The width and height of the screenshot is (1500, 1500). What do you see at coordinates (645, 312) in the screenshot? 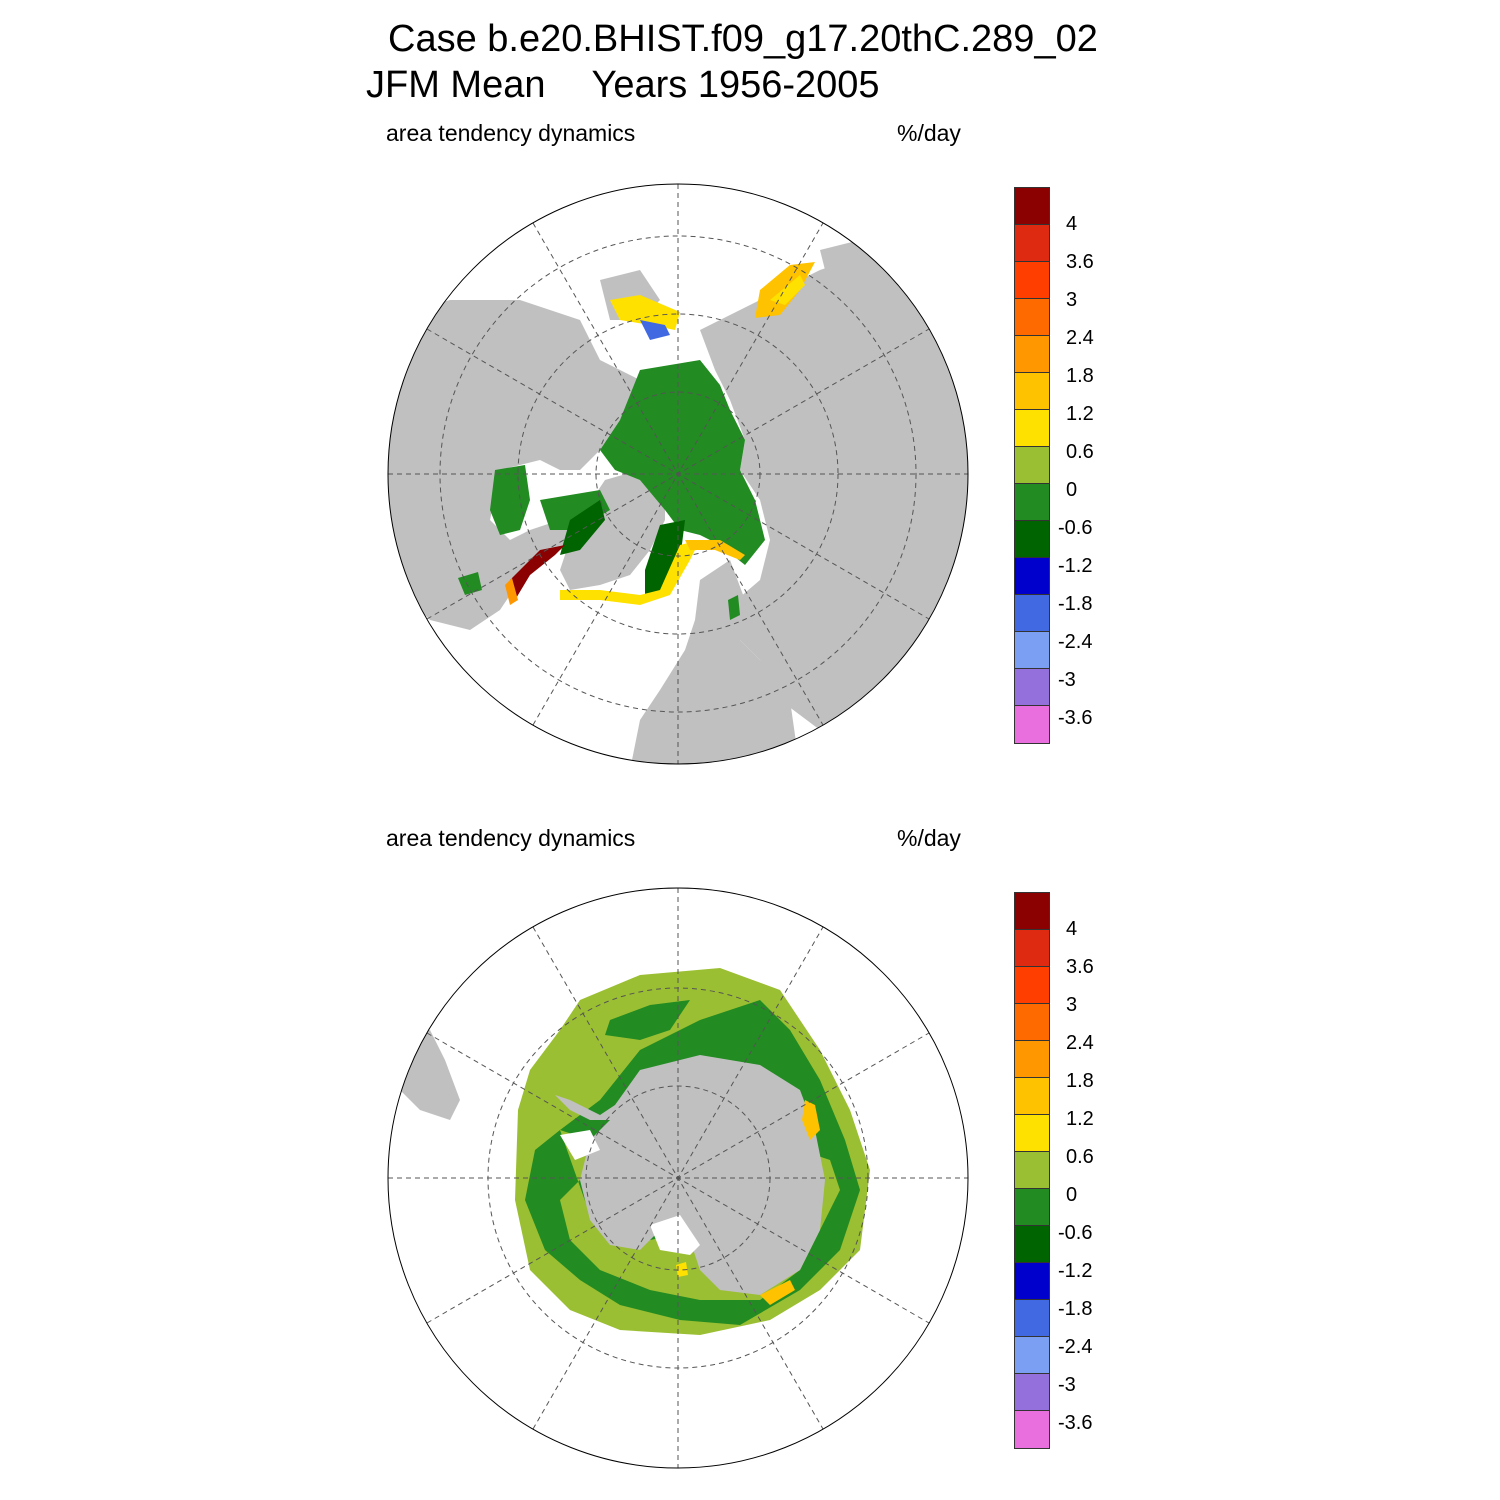
I see `bering-sea-band` at bounding box center [645, 312].